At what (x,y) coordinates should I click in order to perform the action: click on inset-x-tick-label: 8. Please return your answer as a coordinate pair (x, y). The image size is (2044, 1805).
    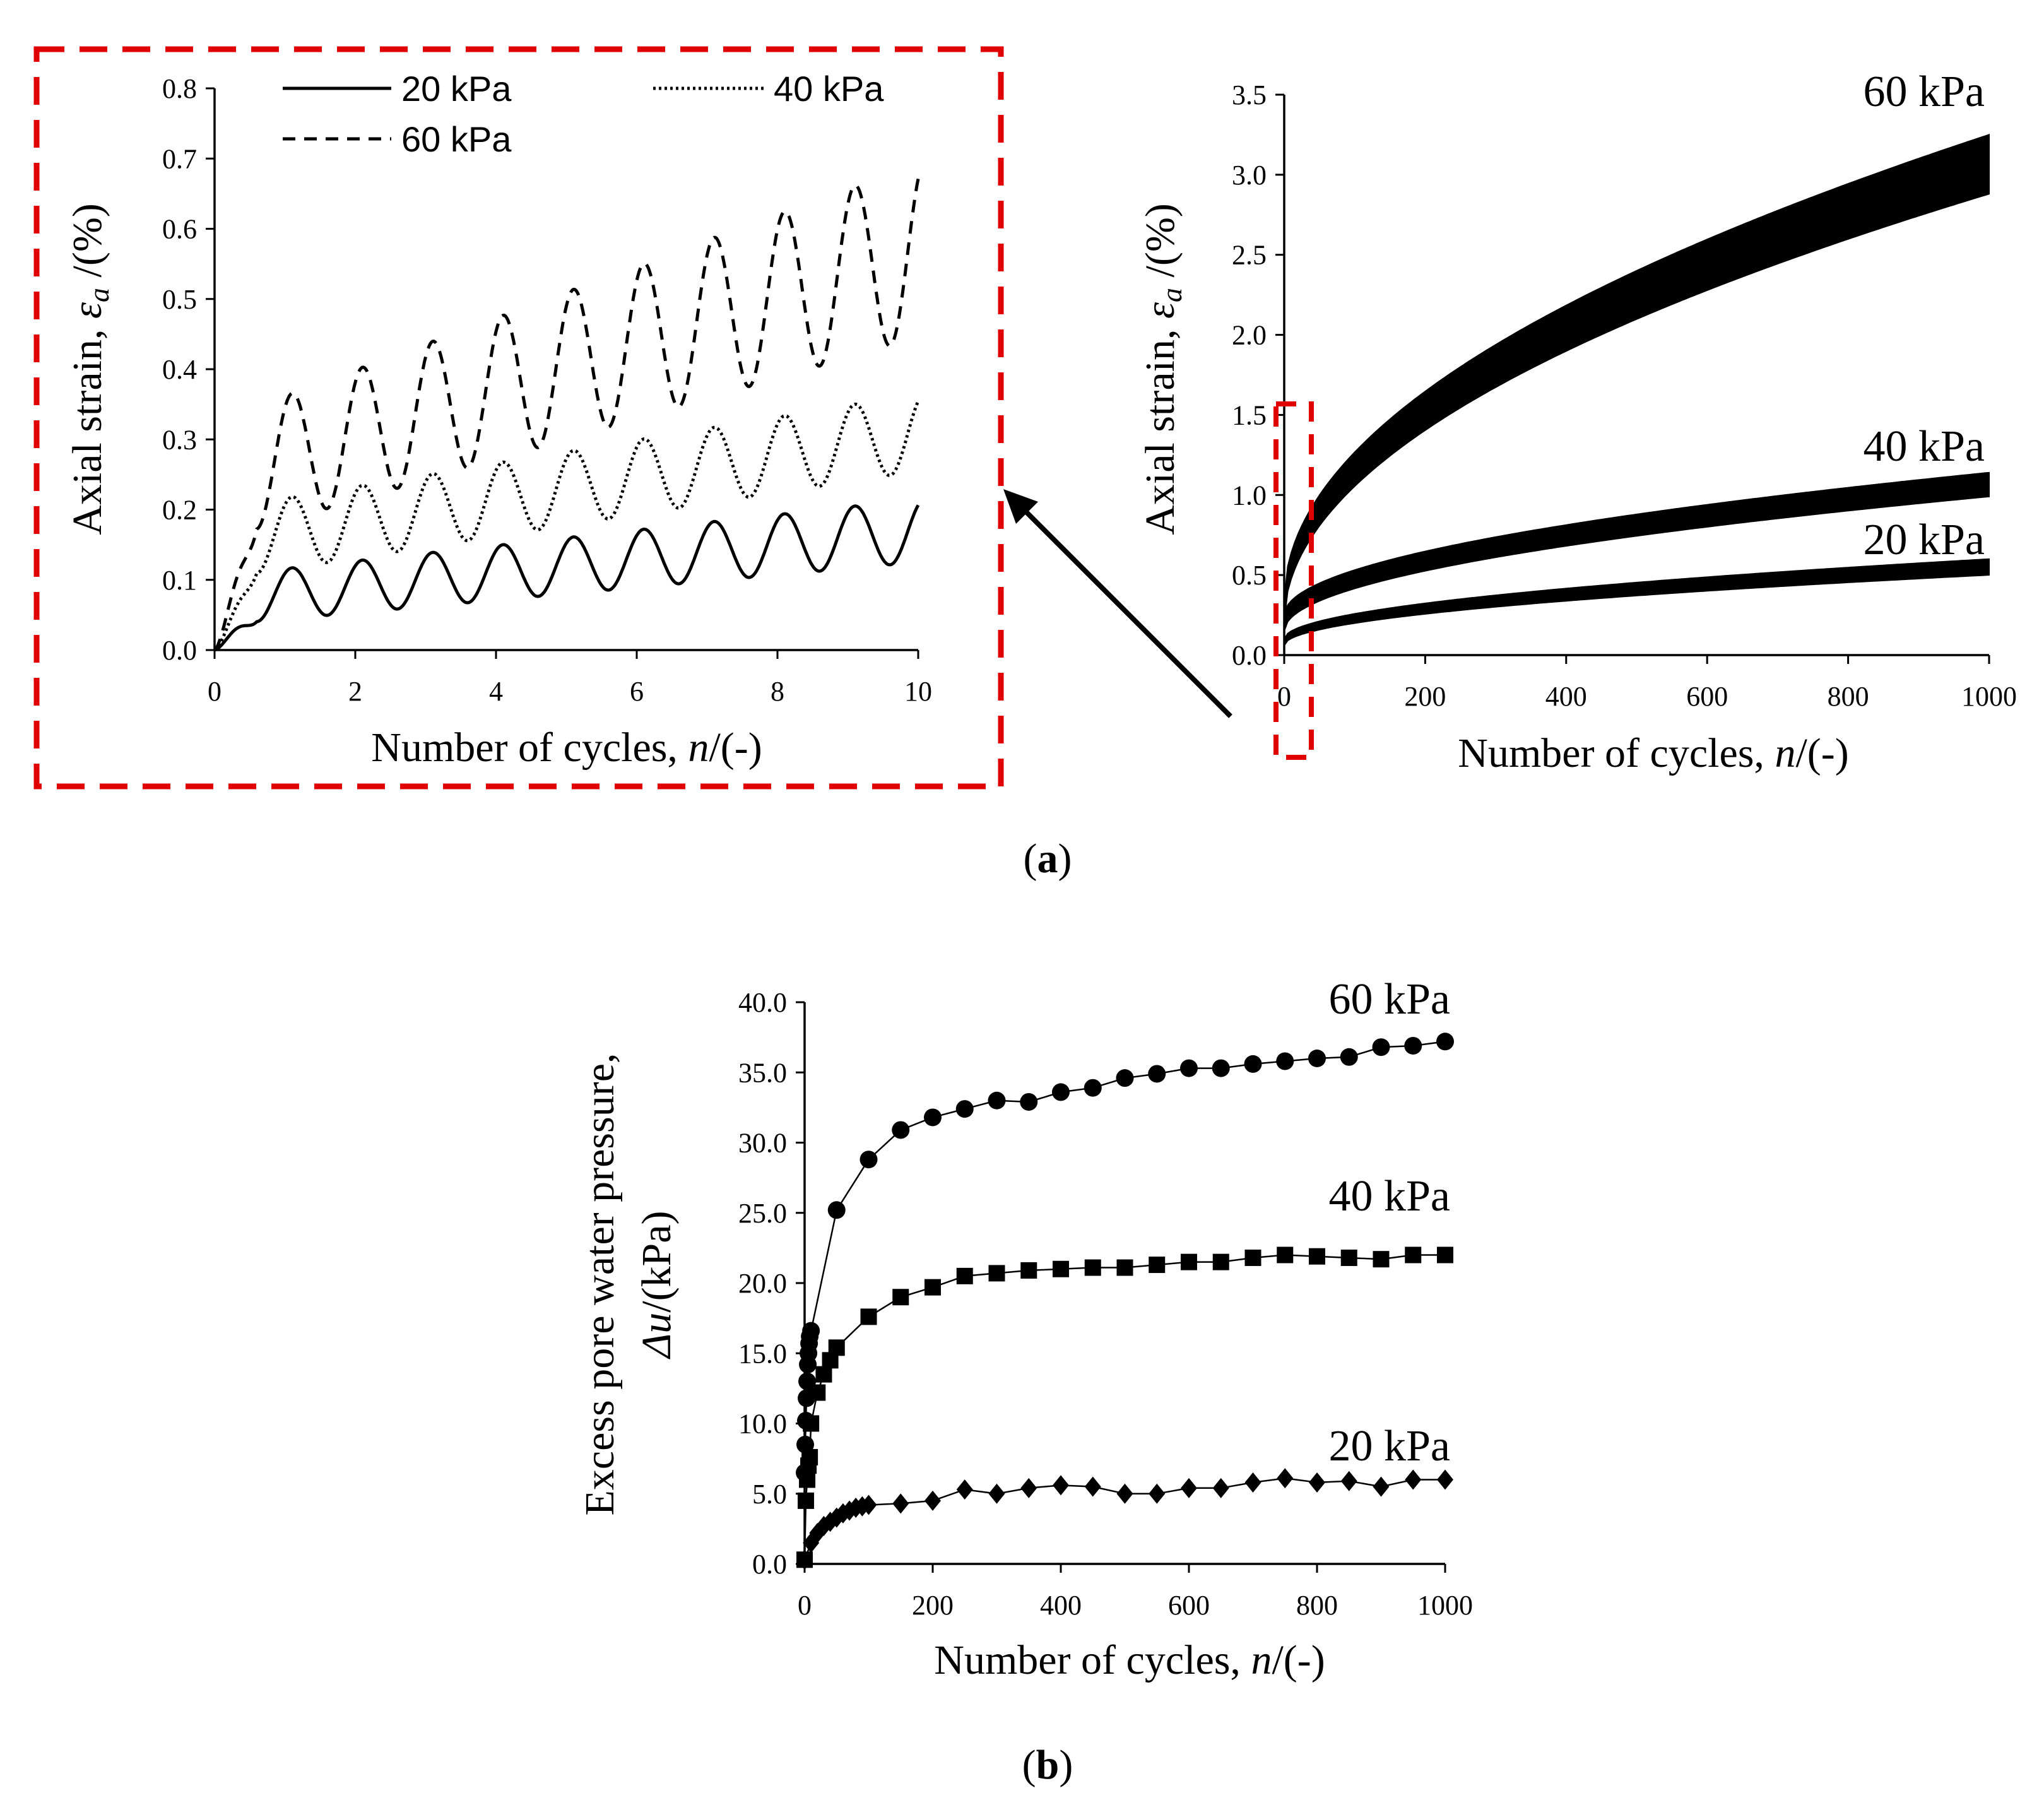
    Looking at the image, I should click on (778, 691).